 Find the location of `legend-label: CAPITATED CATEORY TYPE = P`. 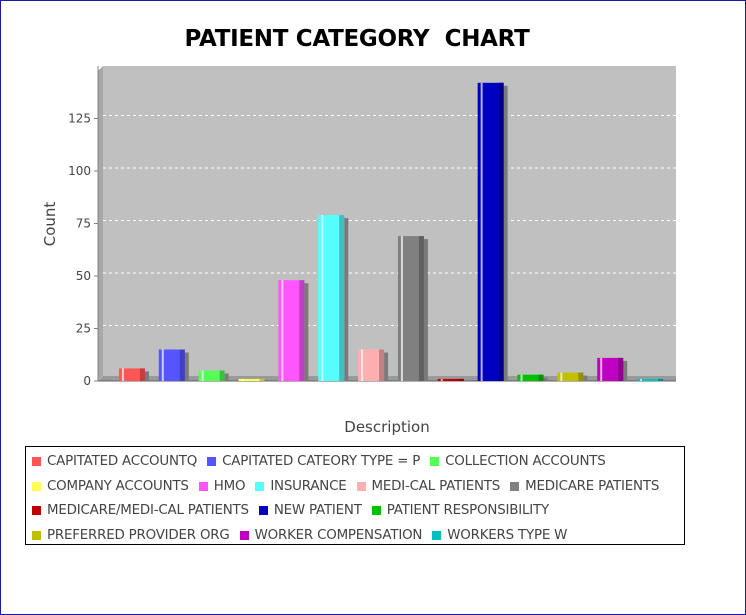

legend-label: CAPITATED CATEORY TYPE = P is located at coordinates (321, 461).